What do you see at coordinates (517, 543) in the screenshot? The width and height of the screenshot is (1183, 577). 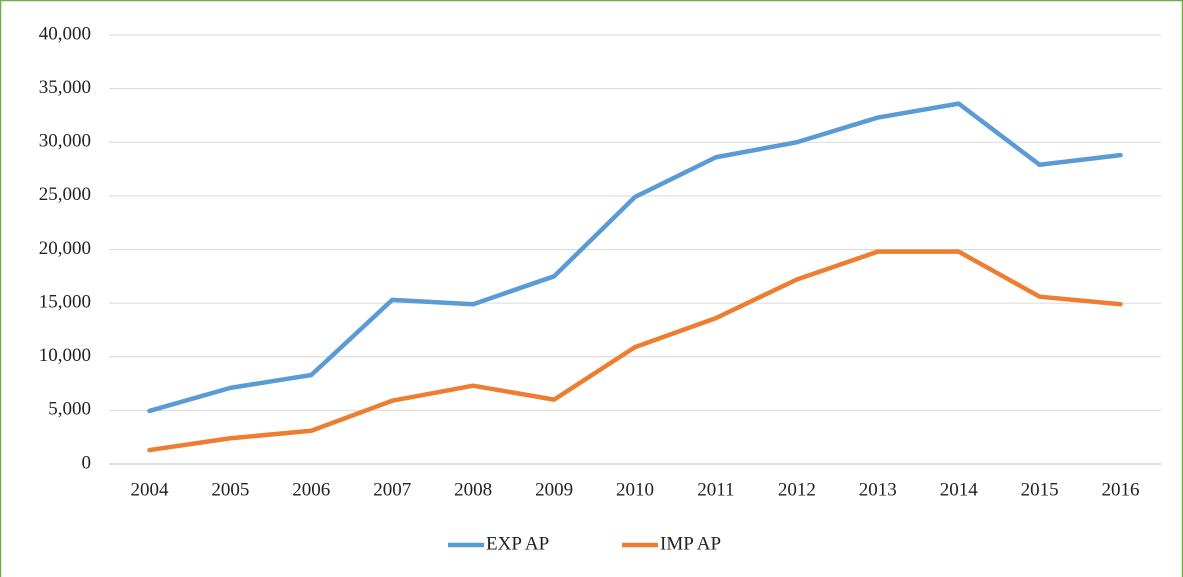 I see `legend-label: EXP AP` at bounding box center [517, 543].